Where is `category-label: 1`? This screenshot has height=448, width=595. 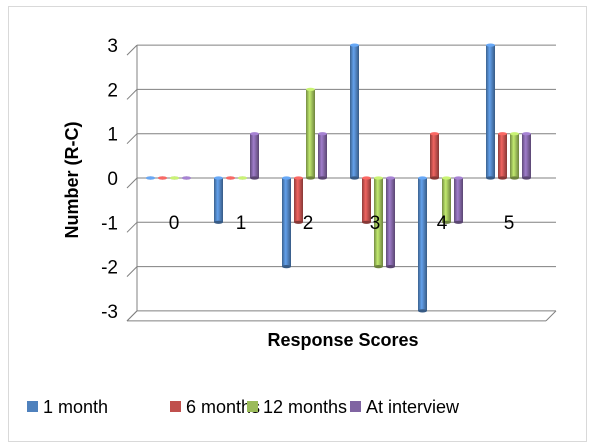
category-label: 1 is located at coordinates (241, 223).